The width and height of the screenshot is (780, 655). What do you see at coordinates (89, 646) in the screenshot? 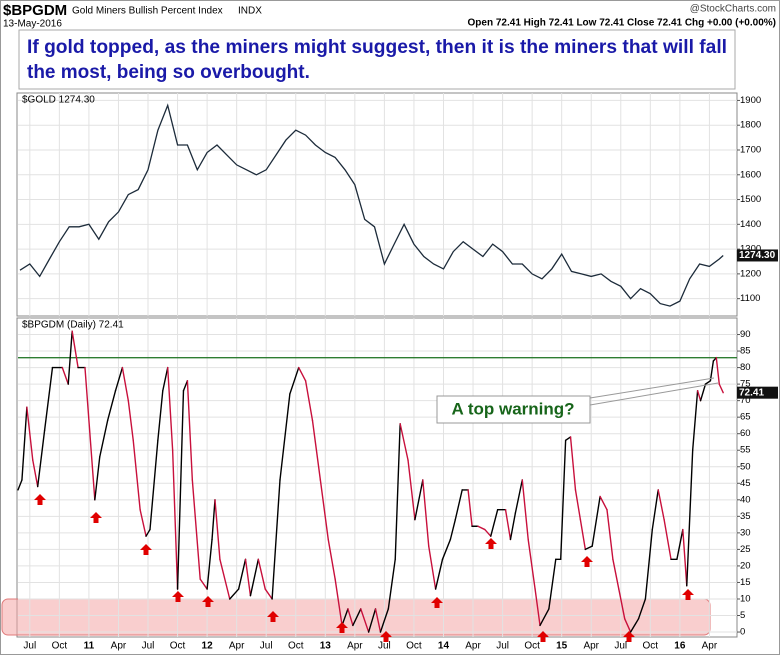
I see `x-tick-label: 11` at bounding box center [89, 646].